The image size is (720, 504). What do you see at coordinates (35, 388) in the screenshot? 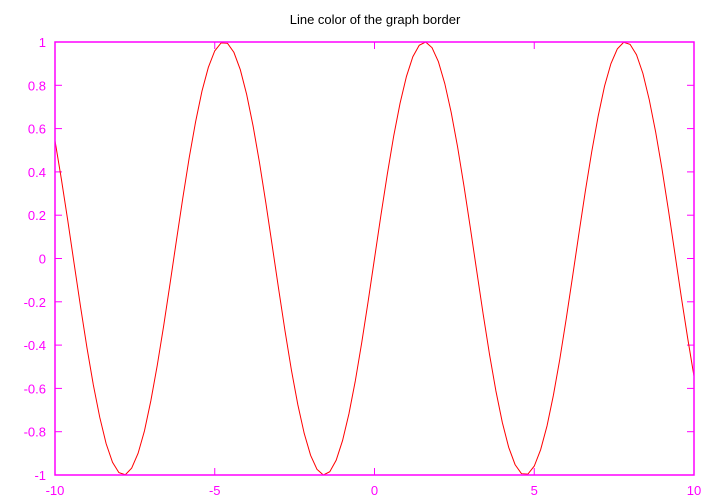
I see `y-tick-label: -0.6` at bounding box center [35, 388].